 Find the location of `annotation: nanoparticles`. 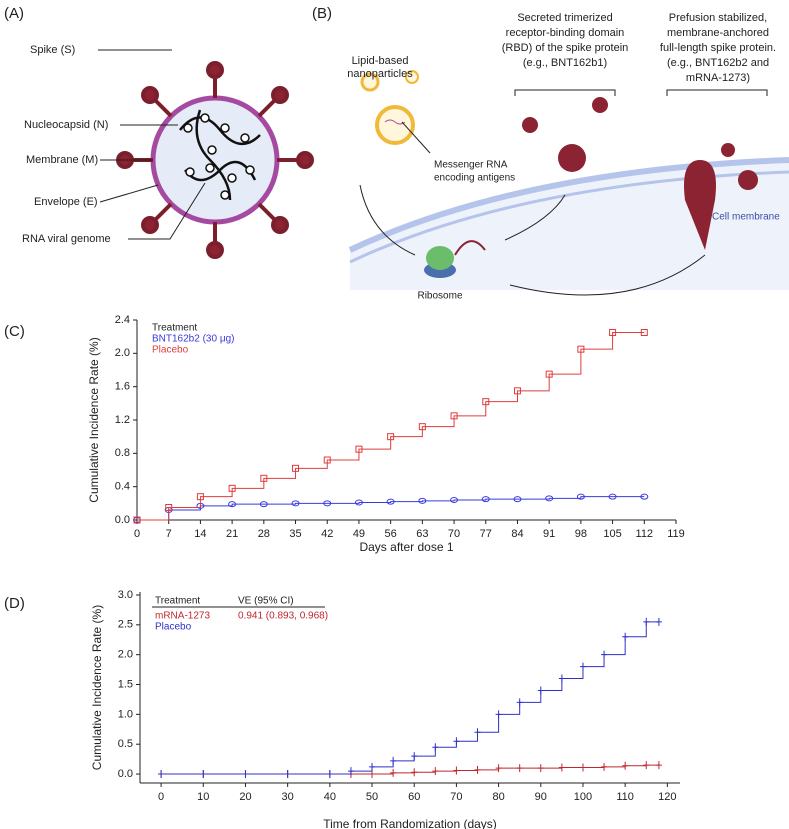

annotation: nanoparticles is located at coordinates (380, 74).